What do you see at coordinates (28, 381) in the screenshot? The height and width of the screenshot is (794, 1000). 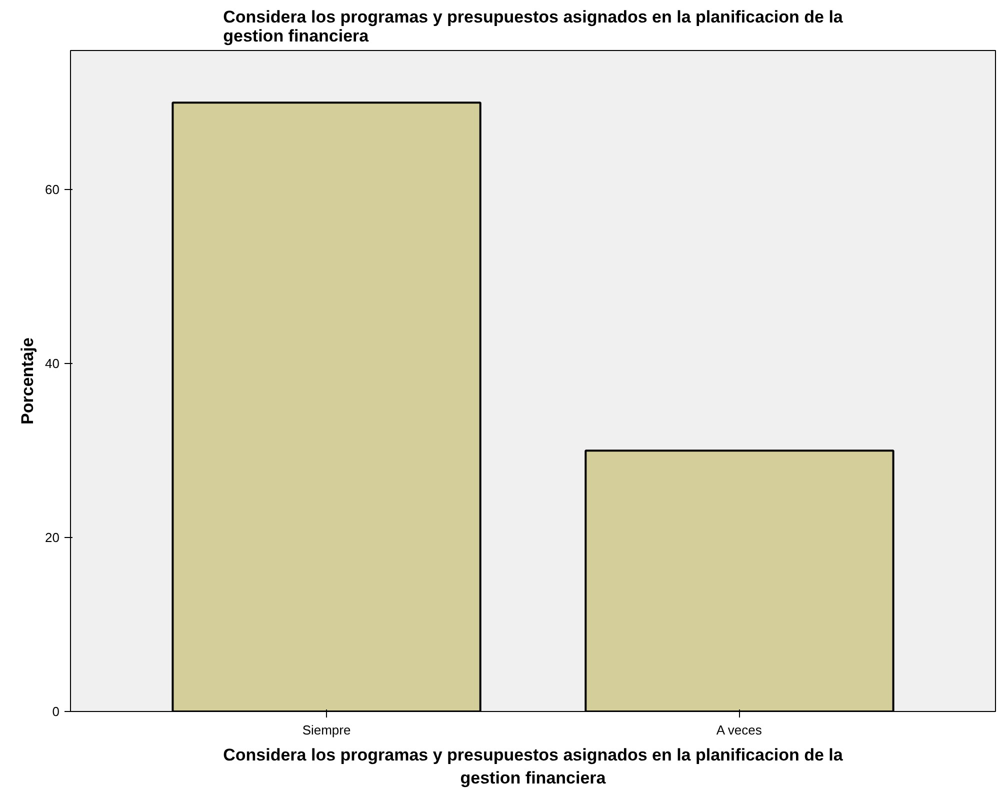 I see `y-axis-title: Porcentaje` at bounding box center [28, 381].